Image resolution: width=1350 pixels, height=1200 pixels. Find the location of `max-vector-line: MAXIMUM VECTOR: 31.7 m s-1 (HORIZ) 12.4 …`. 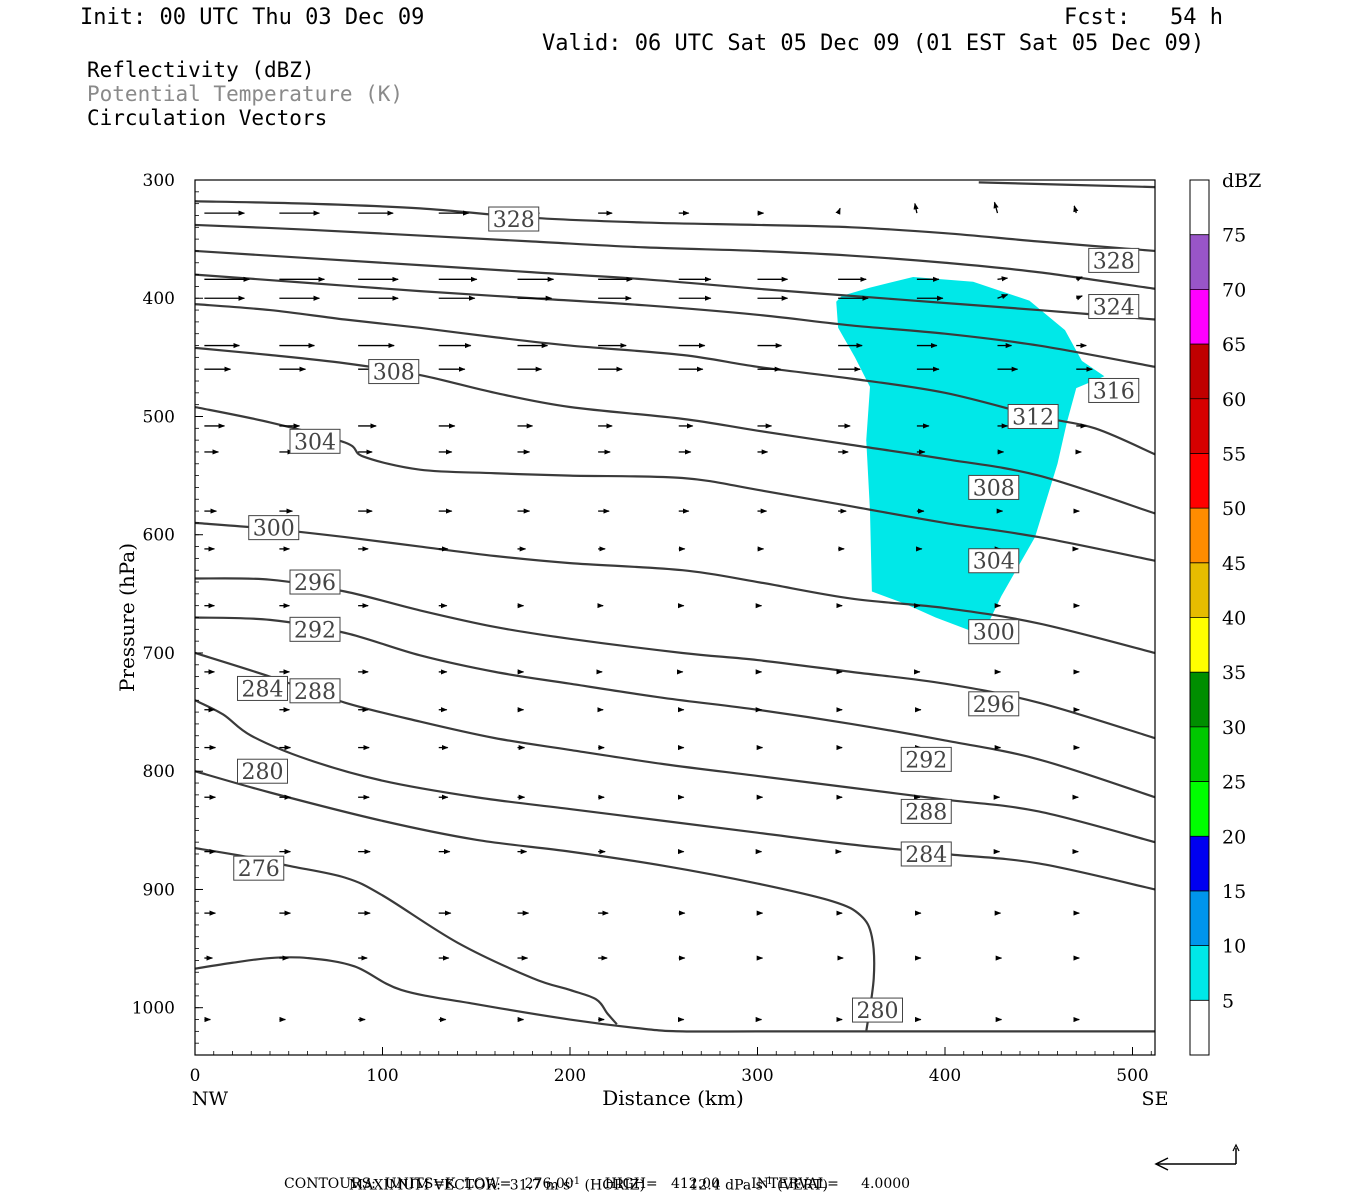

max-vector-line: MAXIMUM VECTOR: 31.7 m s-1 (HORIZ) 12.4 … is located at coordinates (588, 1185).